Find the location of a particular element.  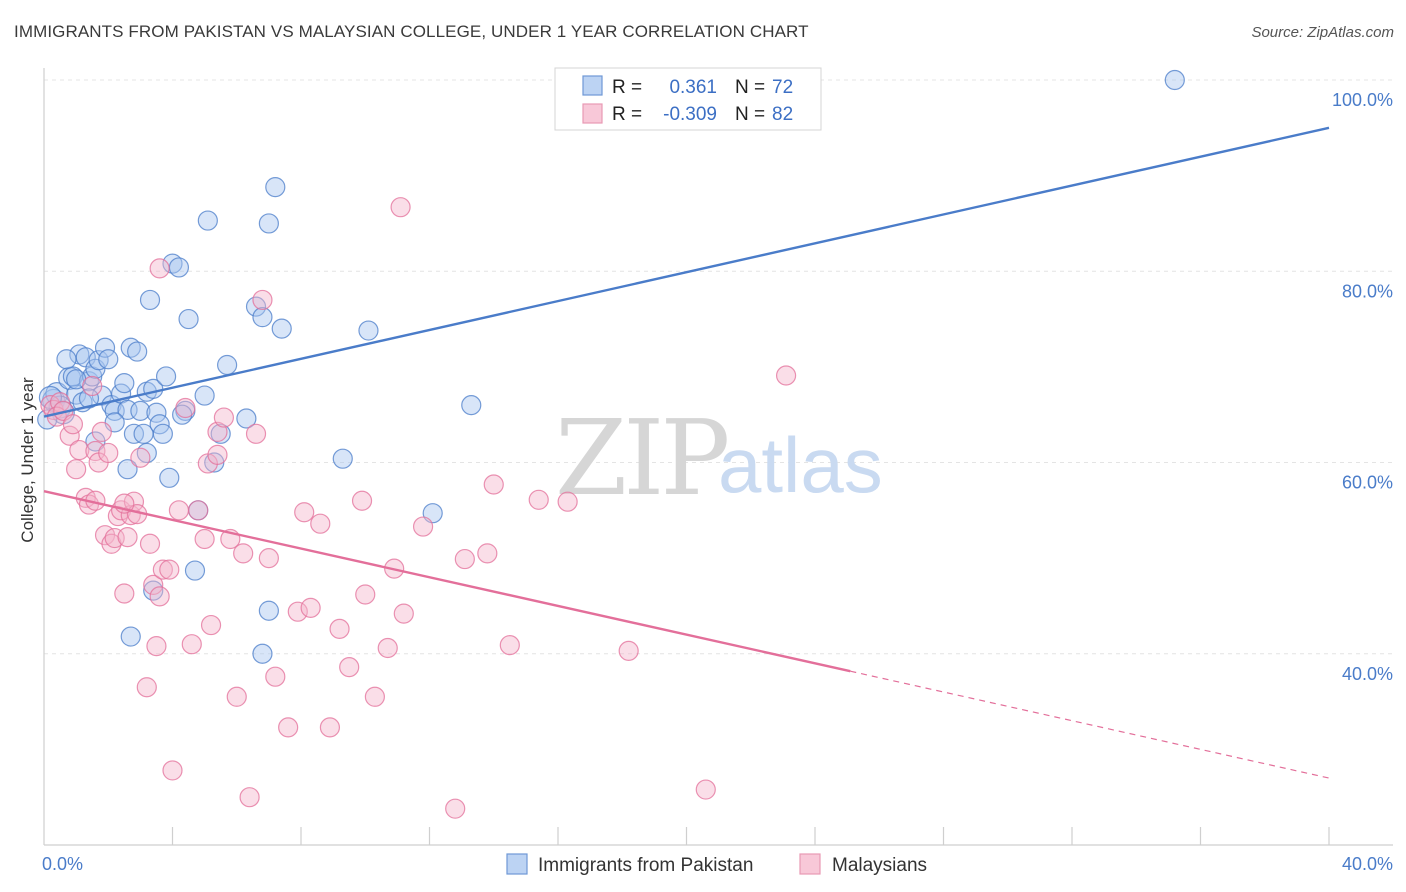

y-axis-label: College, Under 1 year is located at coordinates (27, 460).